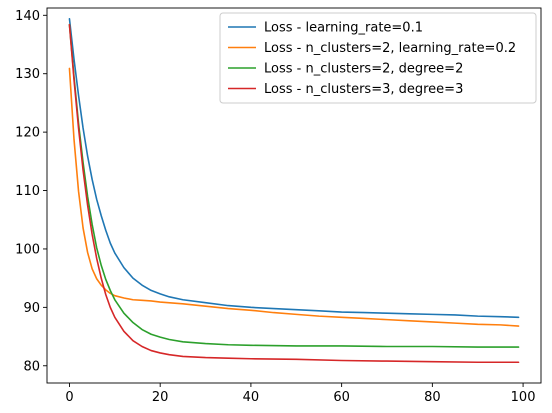 The image size is (552, 413). Describe the element at coordinates (69, 397) in the screenshot. I see `x-tick-label: 0` at that location.